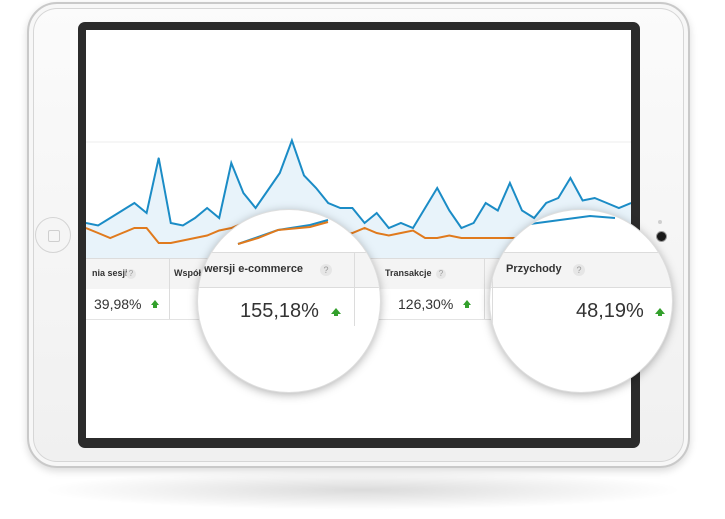  What do you see at coordinates (408, 273) in the screenshot?
I see `header-transactions: Transakcje` at bounding box center [408, 273].